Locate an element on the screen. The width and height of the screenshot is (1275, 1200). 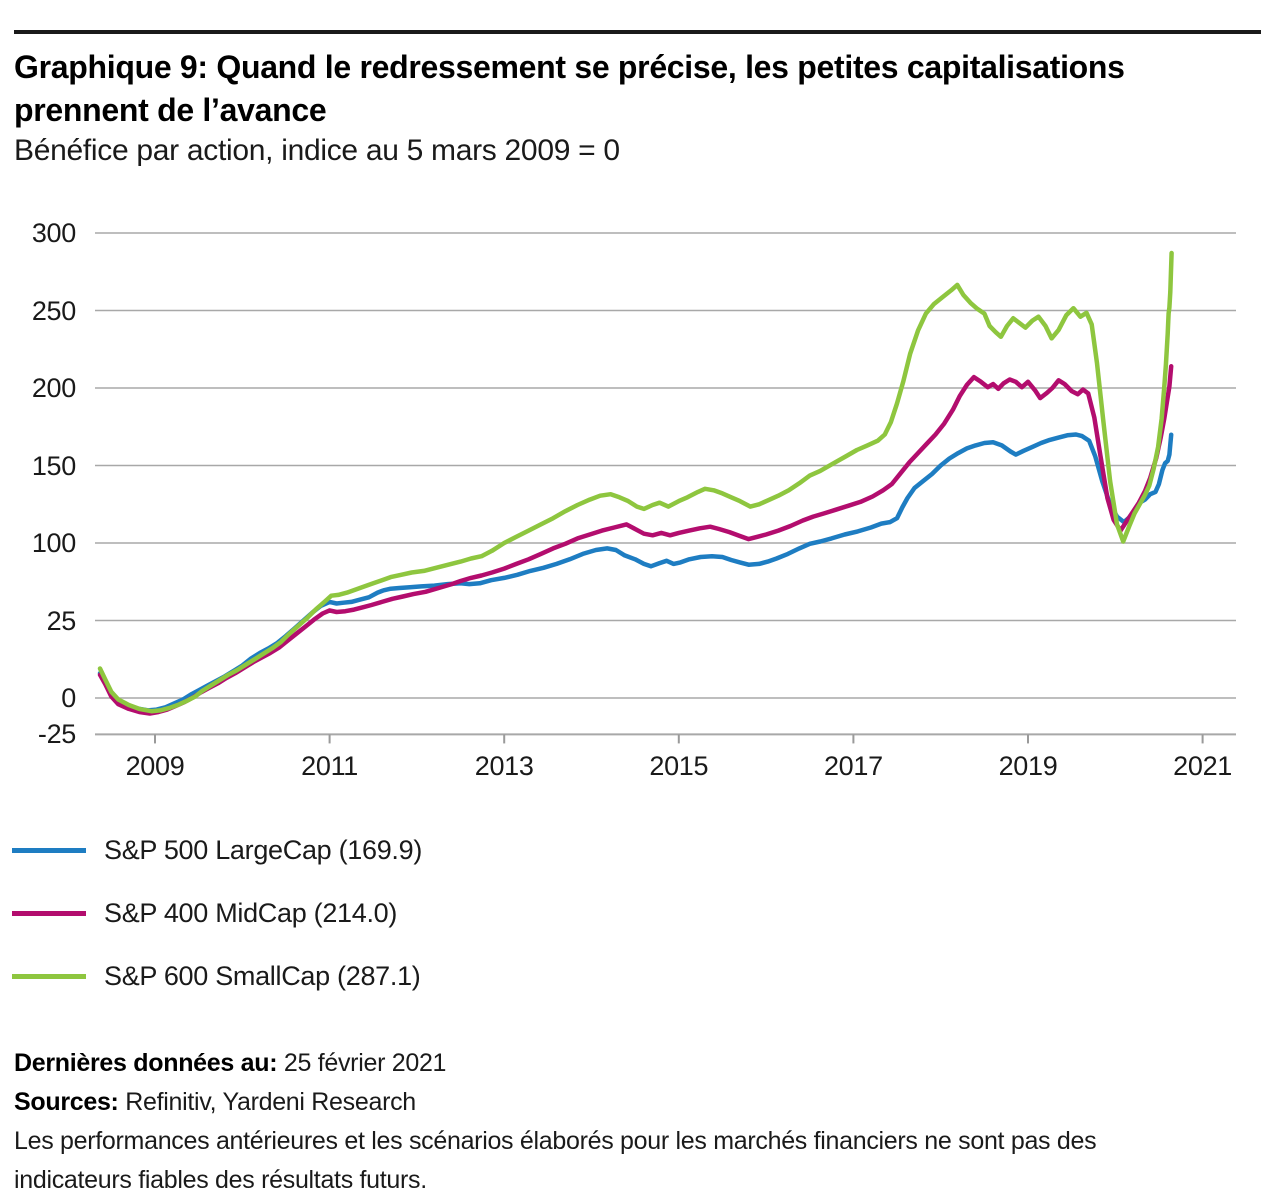
y-tick-label: -25 is located at coordinates (56, 734).